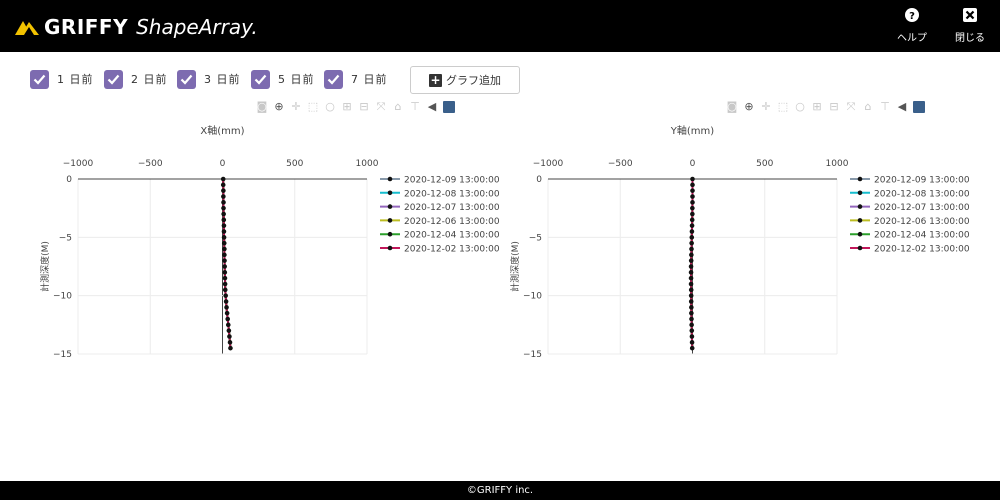 The height and width of the screenshot is (500, 1000). I want to click on filter-toolbar: 1 日前 2 日前 3 日前 5 日前 7 日前, so click(500, 74).